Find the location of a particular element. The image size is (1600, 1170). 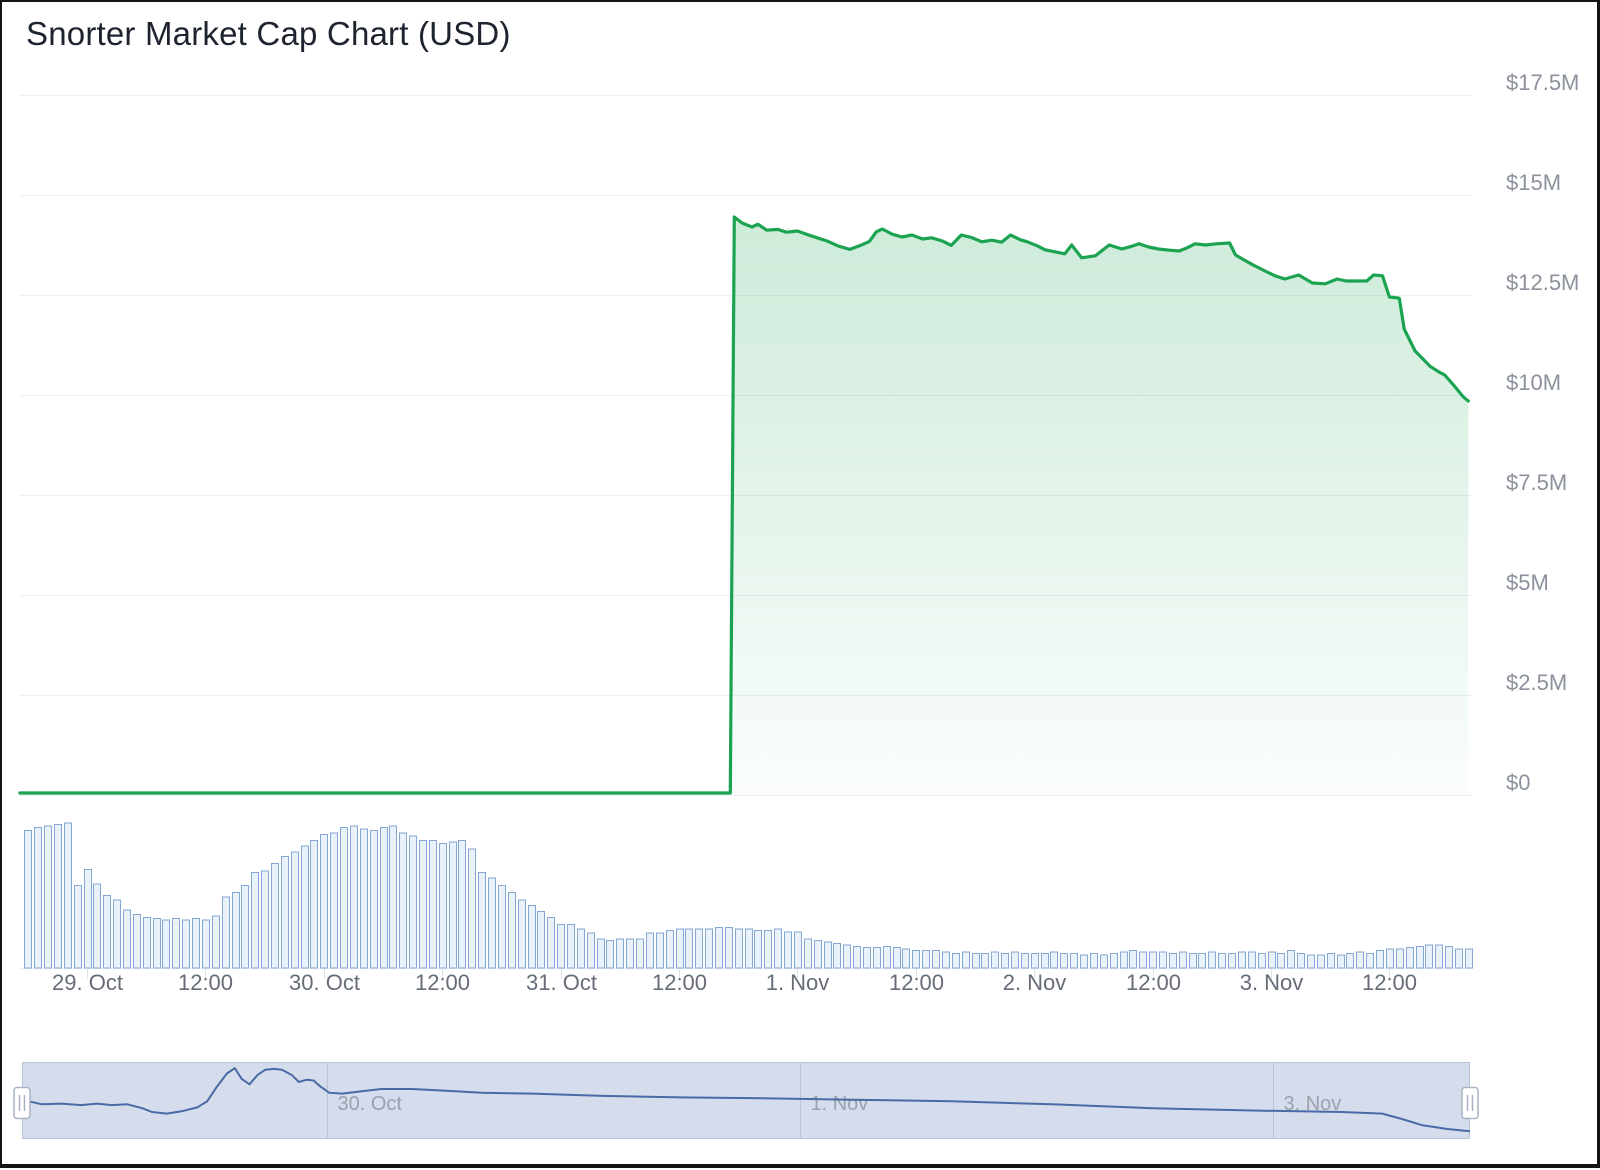

y-axis-label: $0 is located at coordinates (1518, 782).